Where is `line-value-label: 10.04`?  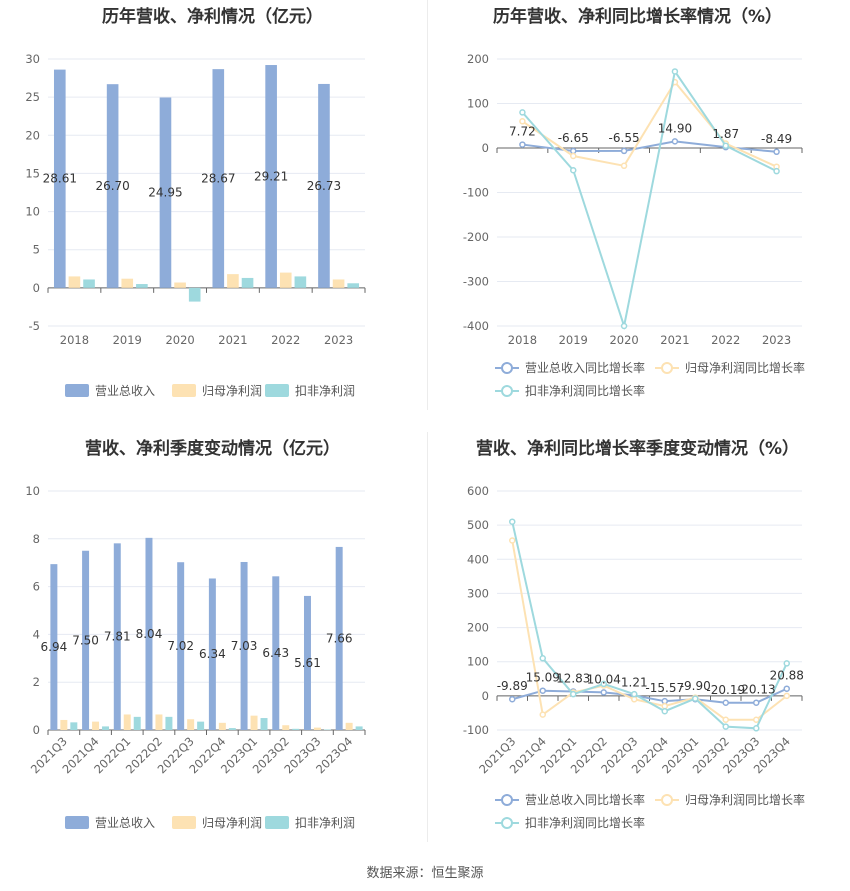
line-value-label: 10.04 is located at coordinates (604, 679).